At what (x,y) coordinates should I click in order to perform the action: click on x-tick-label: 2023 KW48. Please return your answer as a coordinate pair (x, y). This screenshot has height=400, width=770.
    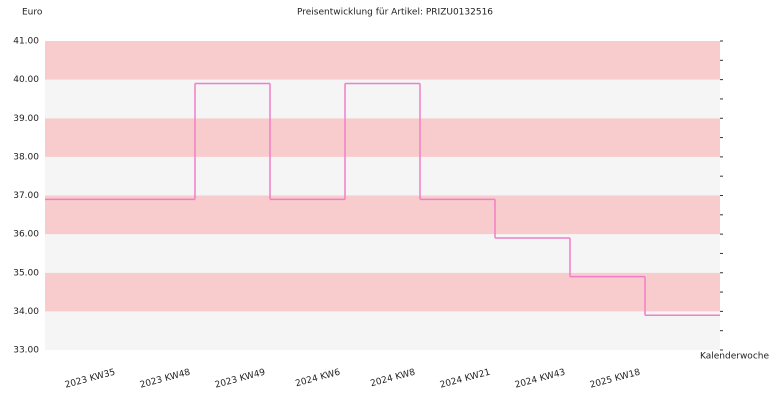
    Looking at the image, I should click on (165, 379).